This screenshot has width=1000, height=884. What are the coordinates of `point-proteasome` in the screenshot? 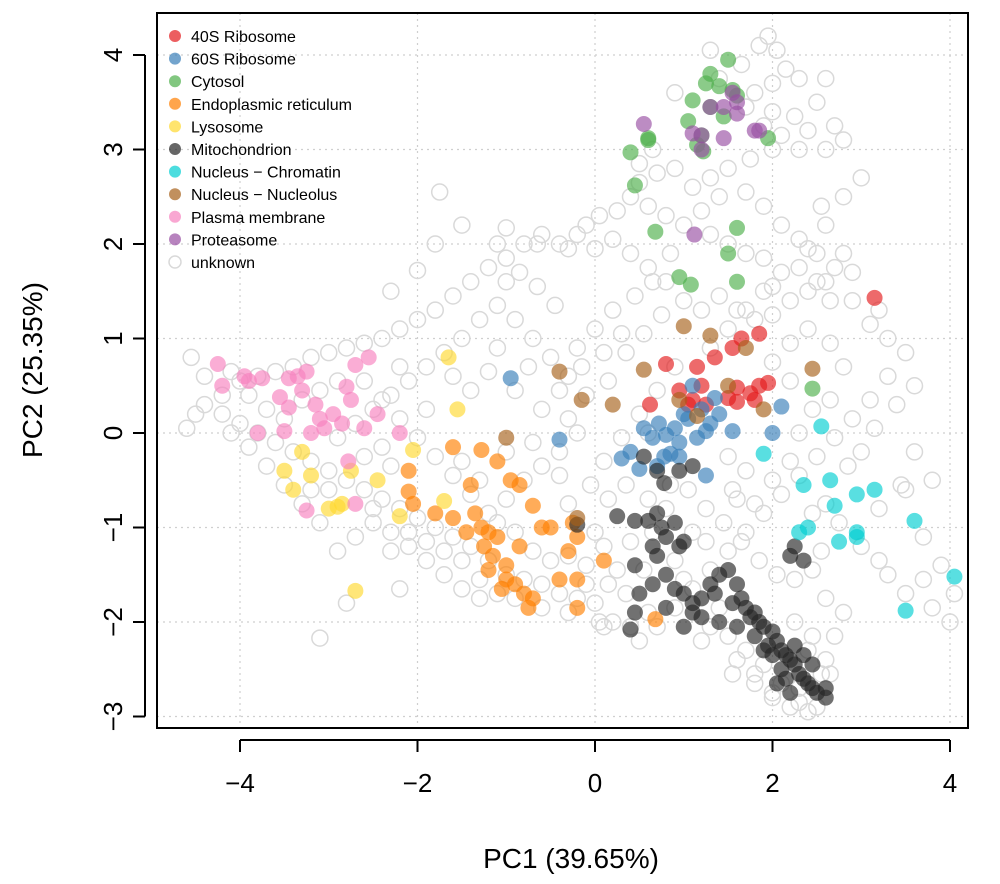 It's located at (723, 138).